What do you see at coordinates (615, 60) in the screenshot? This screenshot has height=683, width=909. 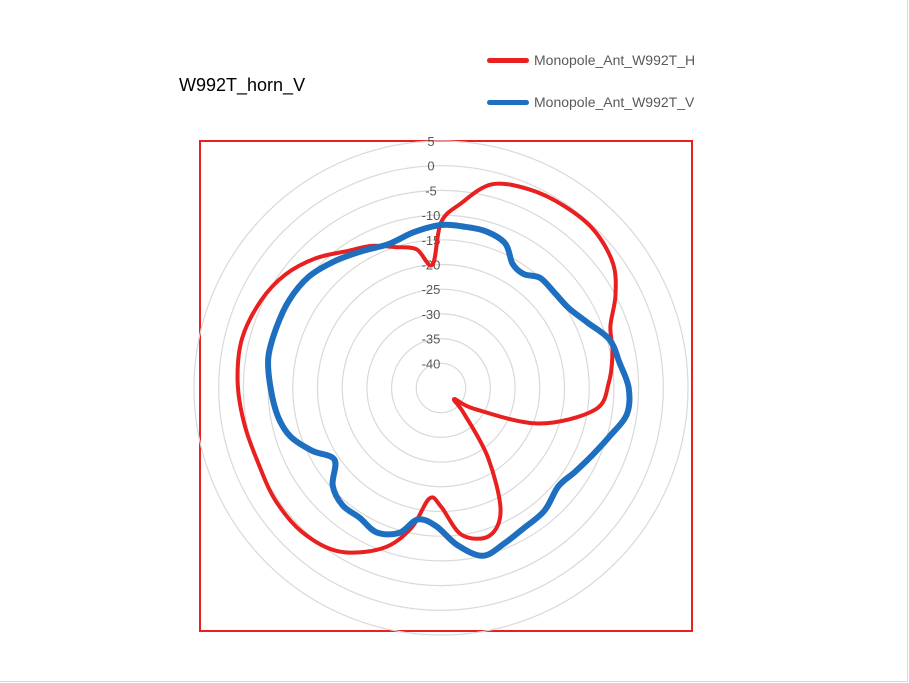 I see `legend-label-h: Monopole_Ant_W992T_H` at bounding box center [615, 60].